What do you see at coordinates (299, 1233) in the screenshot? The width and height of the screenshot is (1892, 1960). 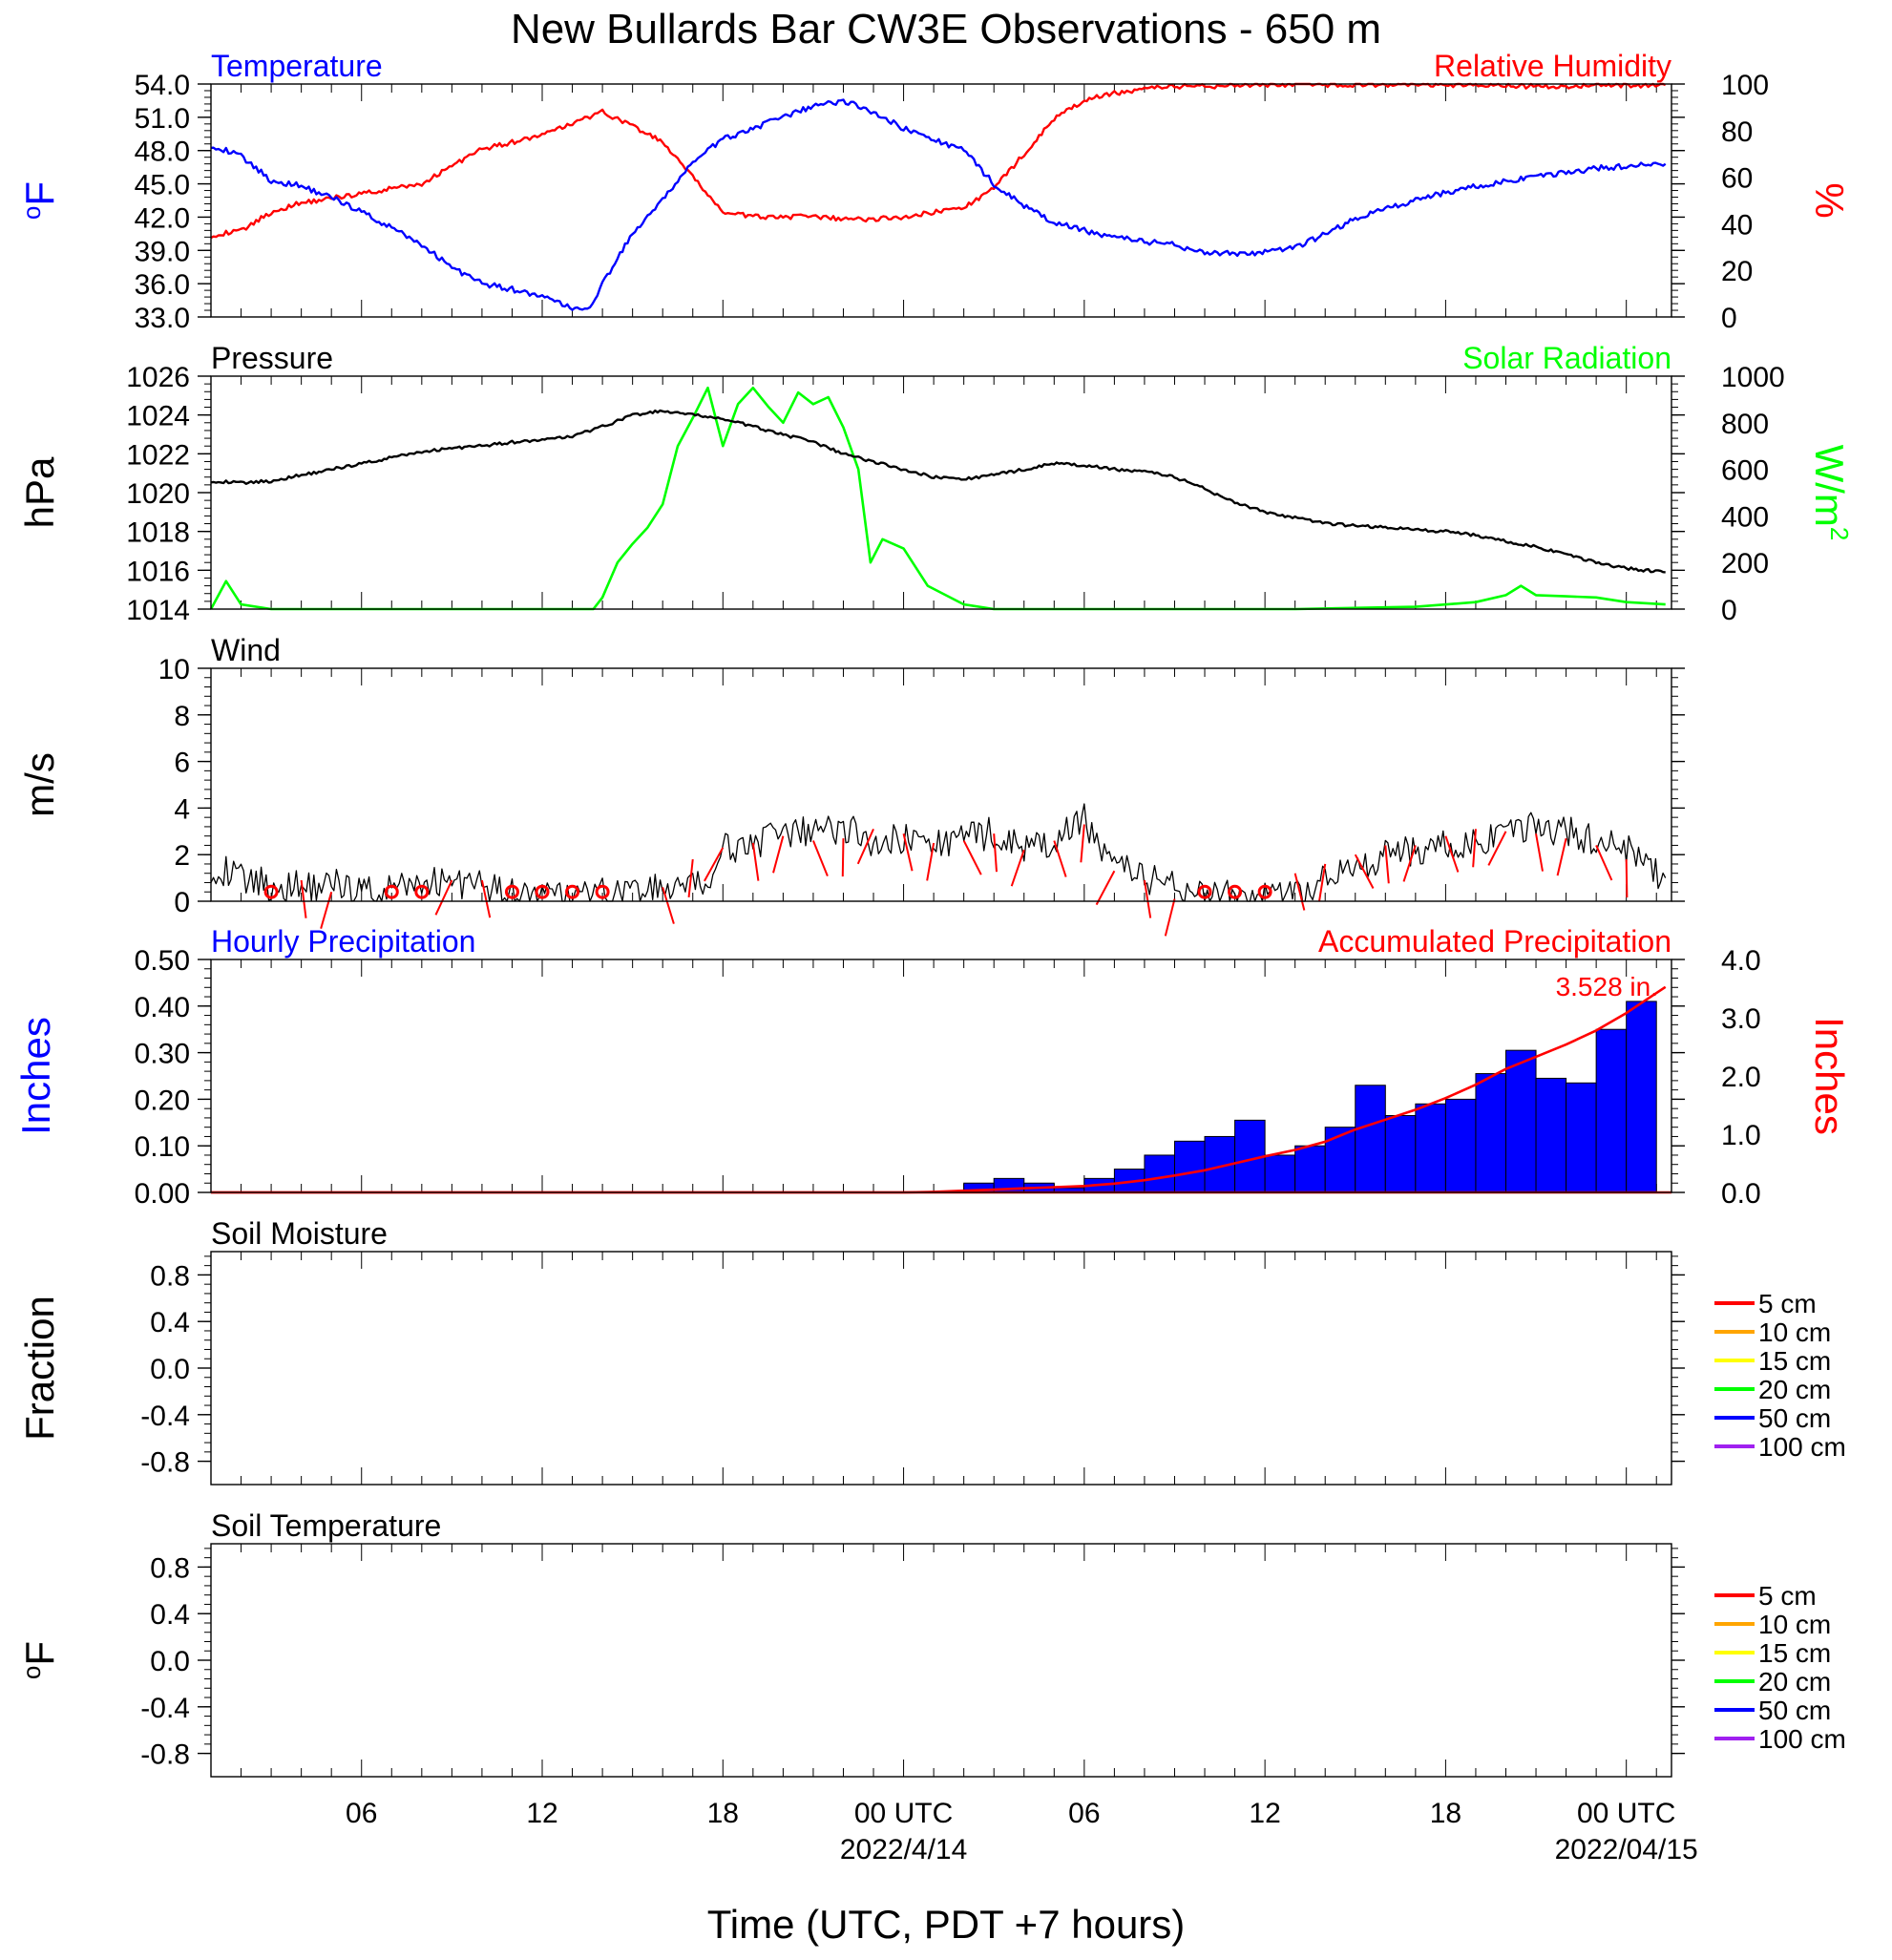 I see `panel-title-left: Soil Moisture` at bounding box center [299, 1233].